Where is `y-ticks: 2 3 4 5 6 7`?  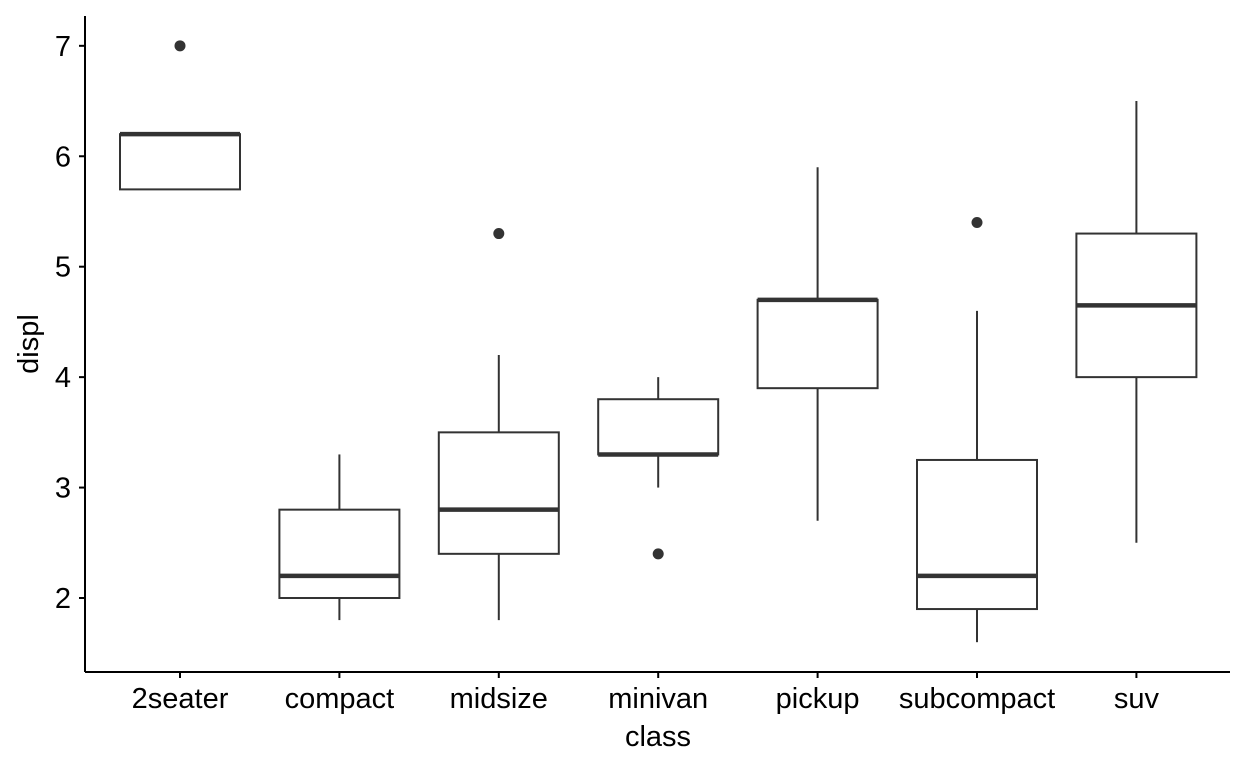
y-ticks: 2 3 4 5 6 7 is located at coordinates (70, 323).